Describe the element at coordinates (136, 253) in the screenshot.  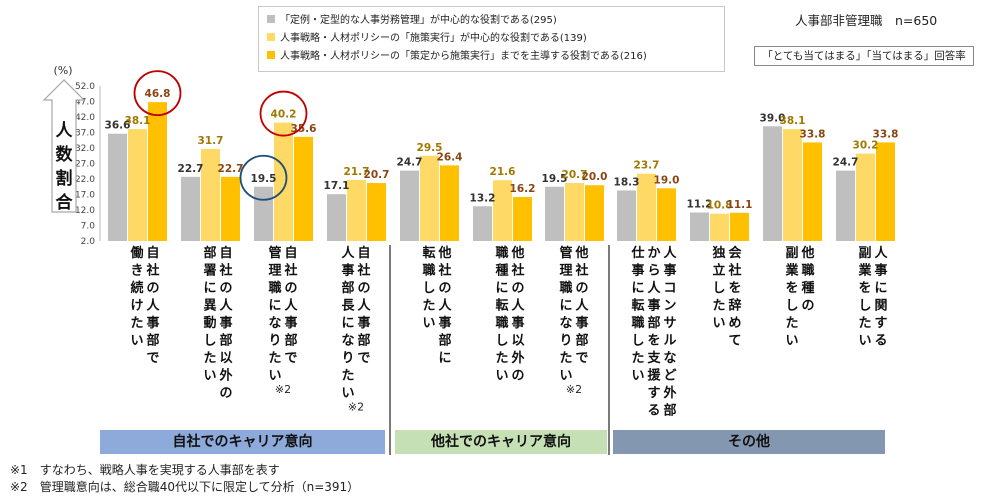
I see `category-char: 働` at that location.